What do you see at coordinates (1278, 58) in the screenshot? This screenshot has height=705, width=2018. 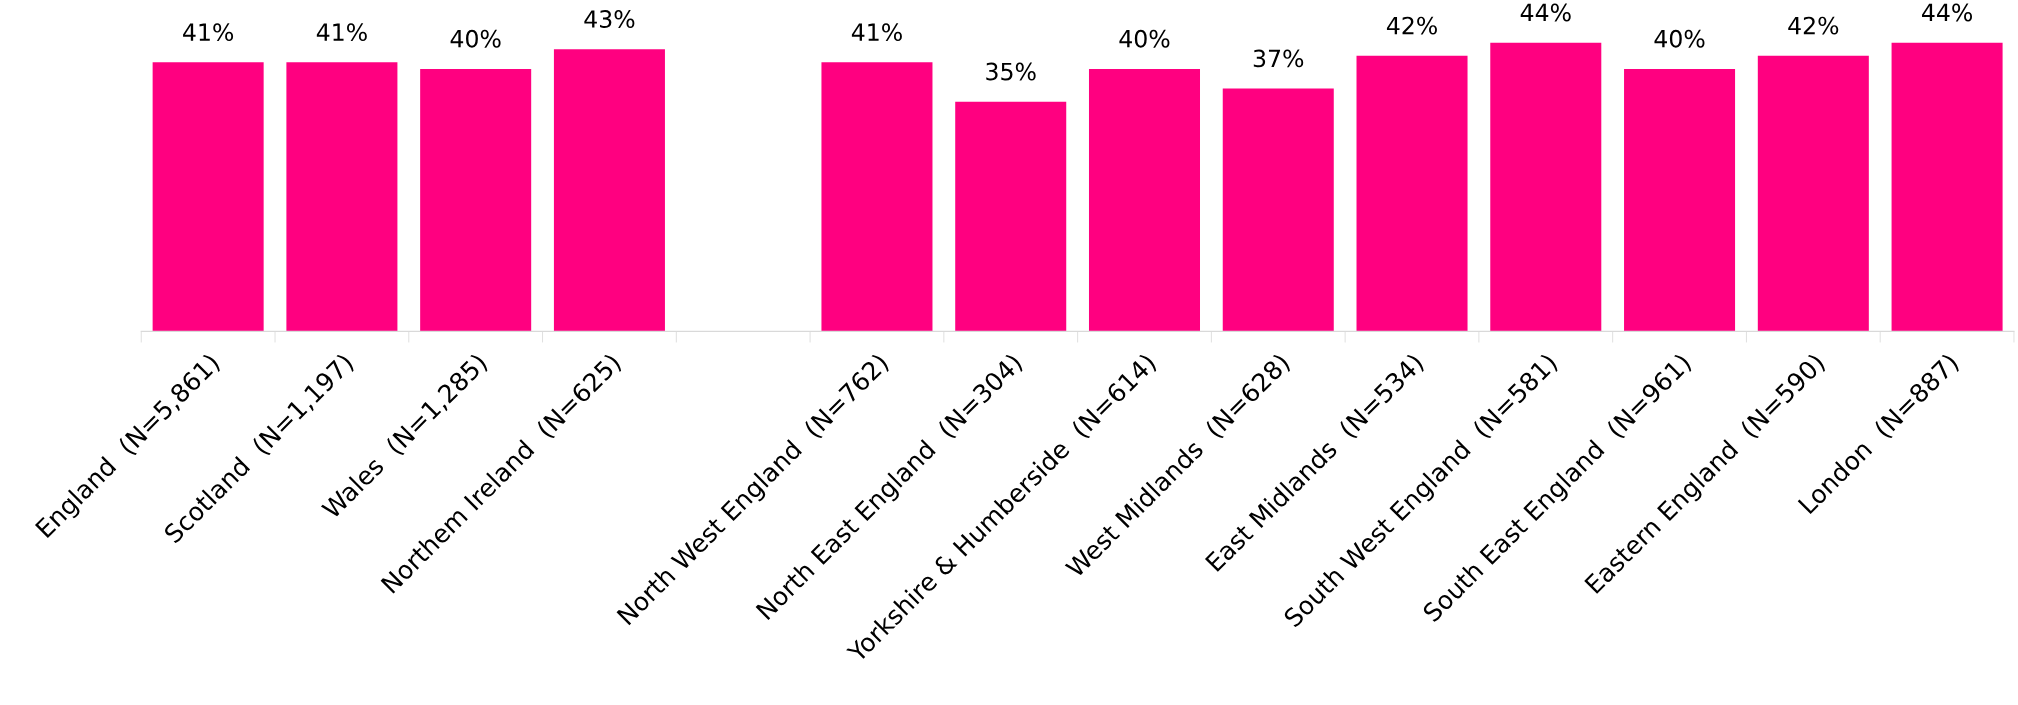 I see `data-label: 37%` at bounding box center [1278, 58].